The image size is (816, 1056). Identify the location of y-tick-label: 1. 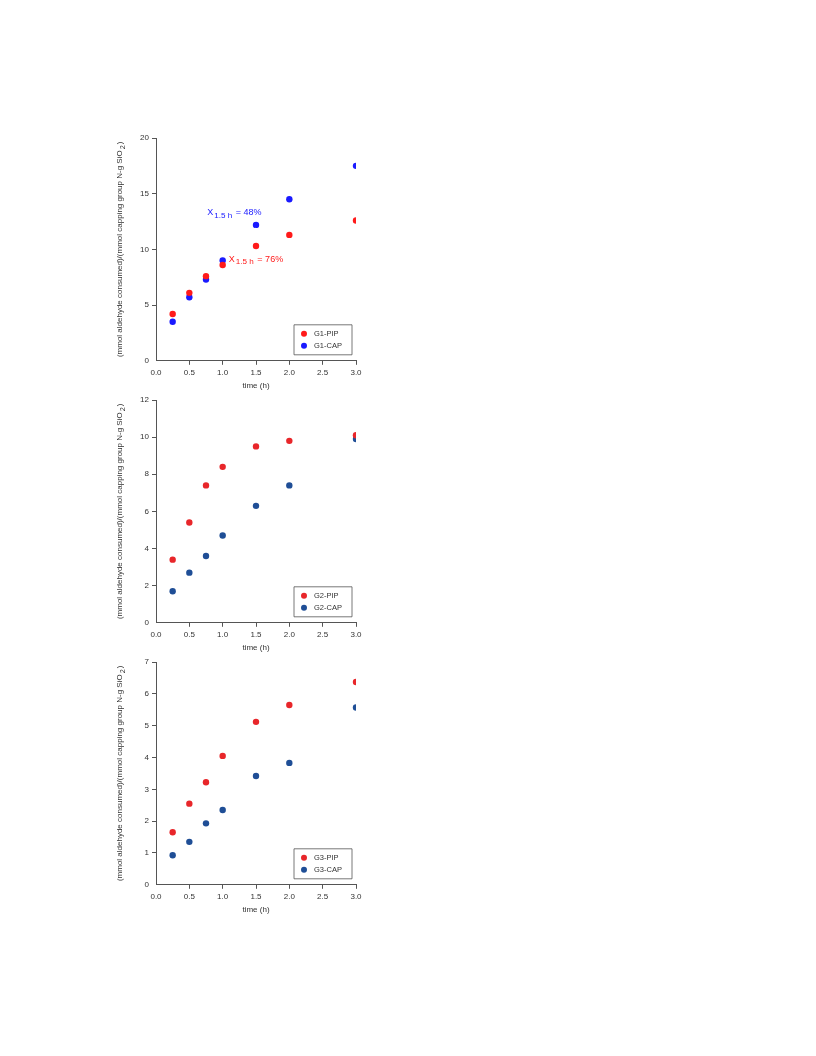
(147, 853).